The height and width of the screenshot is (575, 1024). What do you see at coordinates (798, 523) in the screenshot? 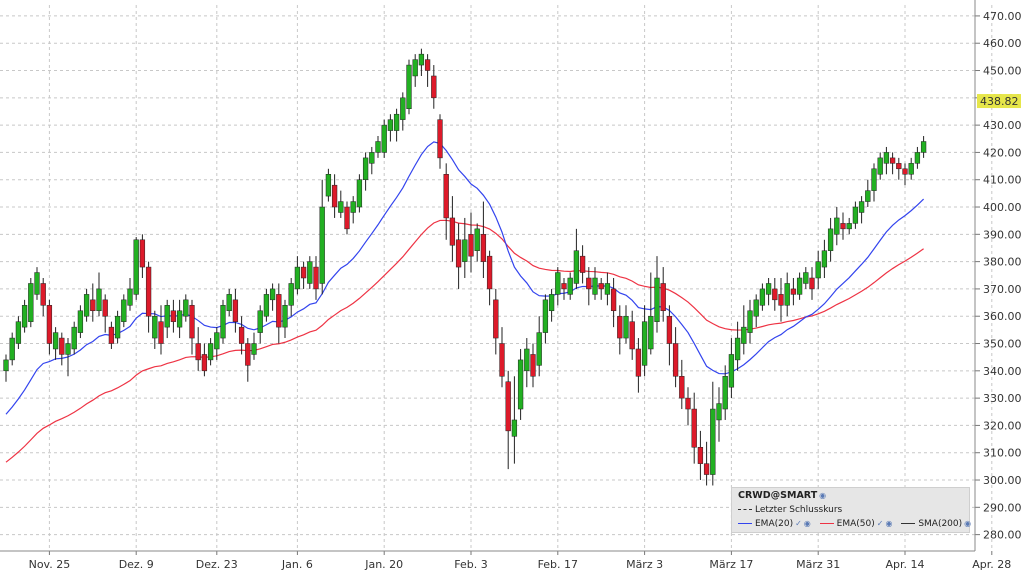
I see `check-icon: ✓` at bounding box center [798, 523].